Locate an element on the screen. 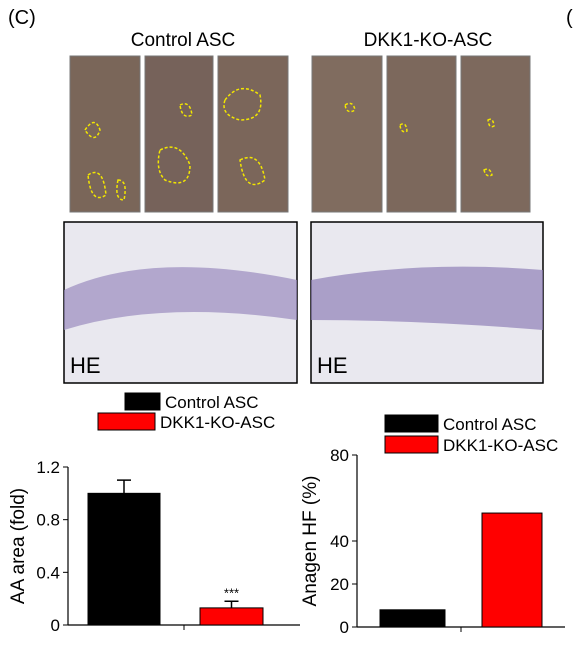  lesion-outlines is located at coordinates (289, 144).